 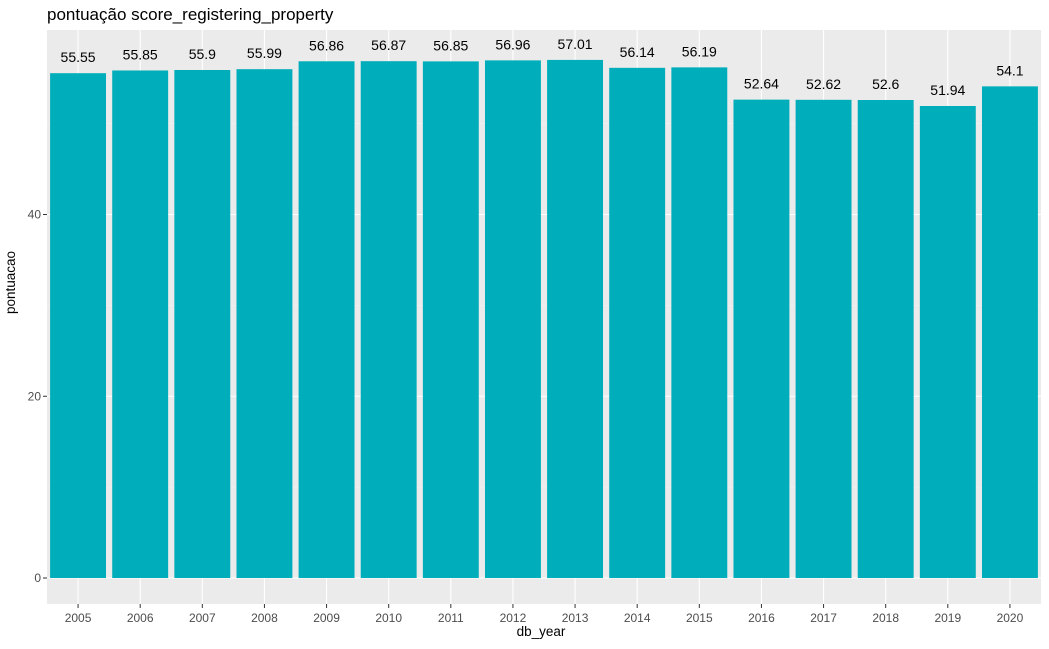 I want to click on data-label-2013: 57.01, so click(x=575, y=44).